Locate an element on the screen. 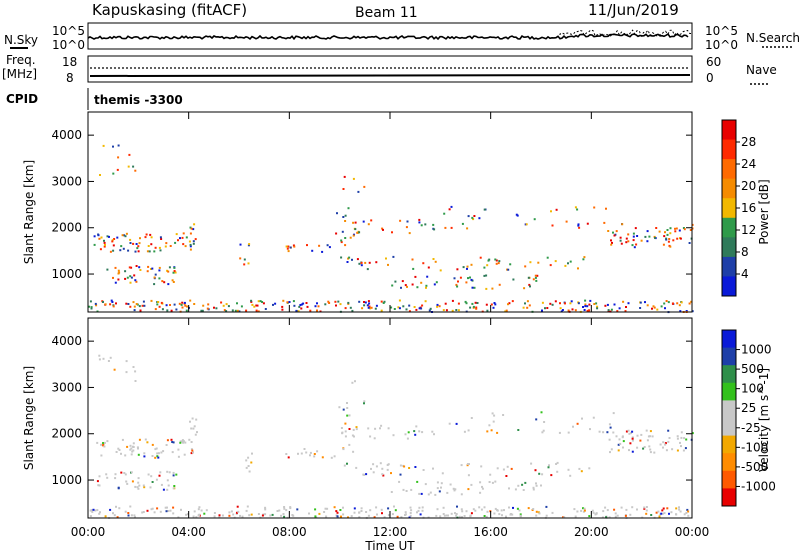 Image resolution: width=800 pixels, height=554 pixels. colorbar-tick-label: 16 is located at coordinates (748, 208).